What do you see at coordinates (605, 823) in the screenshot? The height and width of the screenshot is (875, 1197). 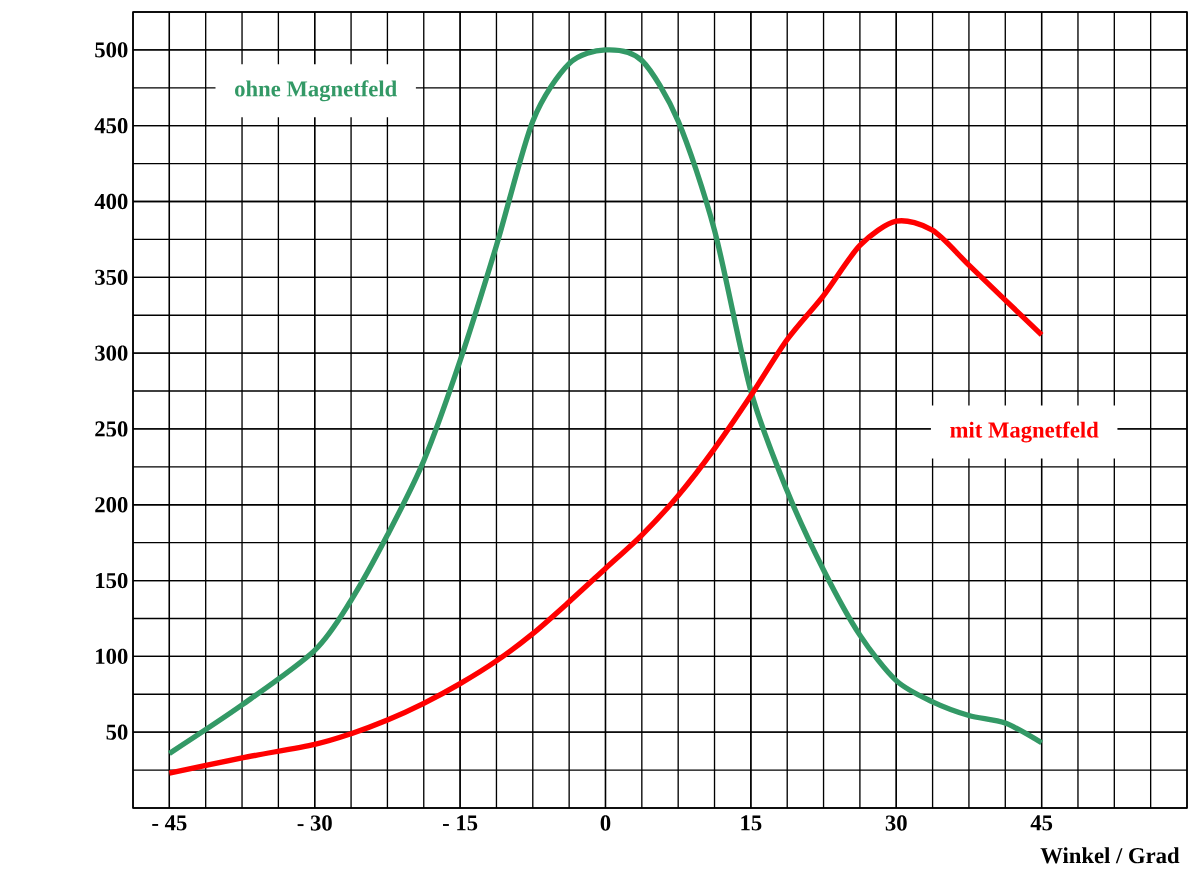 I see `x-tick-label: 0` at bounding box center [605, 823].